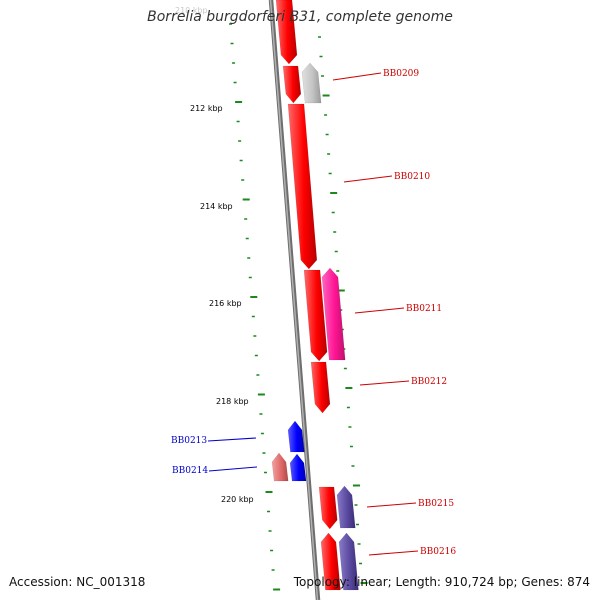  Describe the element at coordinates (429, 382) in the screenshot. I see `gene-label-bb0212: BB0212` at that location.